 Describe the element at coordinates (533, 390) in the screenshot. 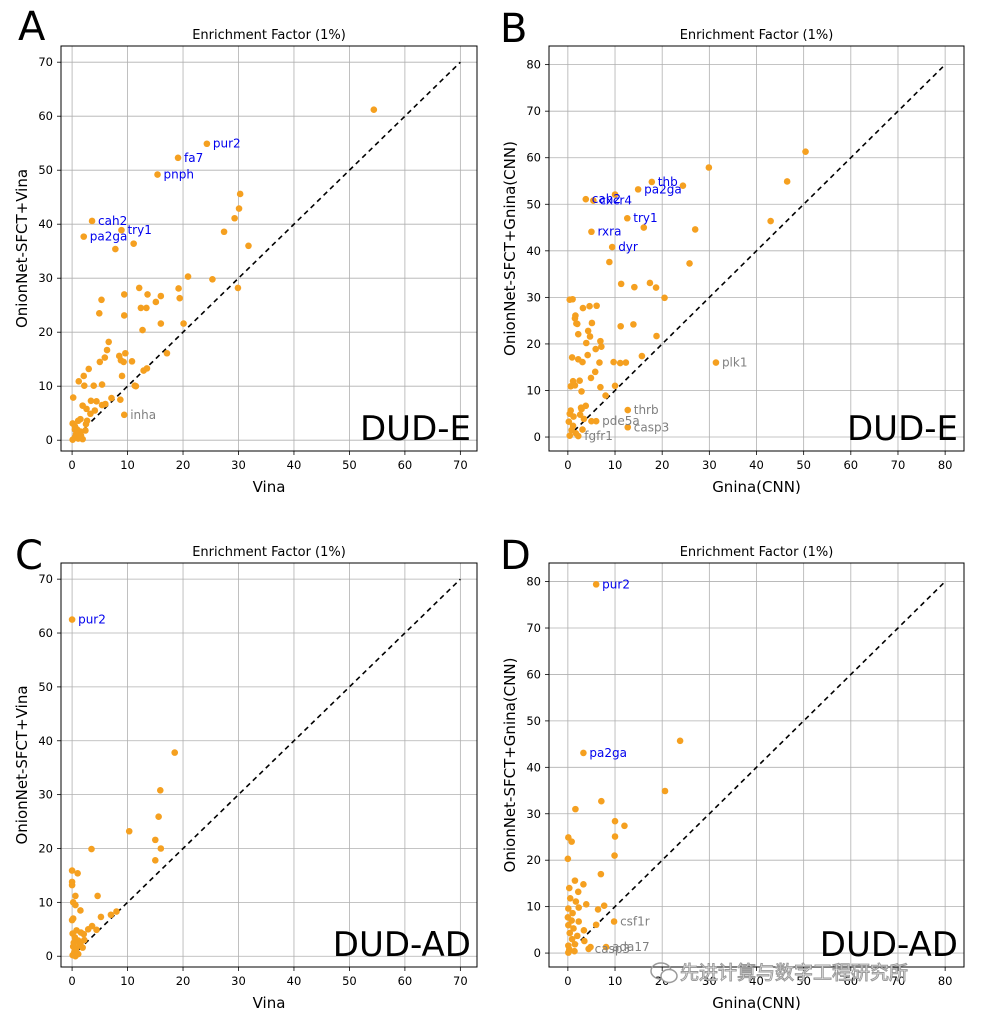

I see `y-tick-label: 10` at that location.